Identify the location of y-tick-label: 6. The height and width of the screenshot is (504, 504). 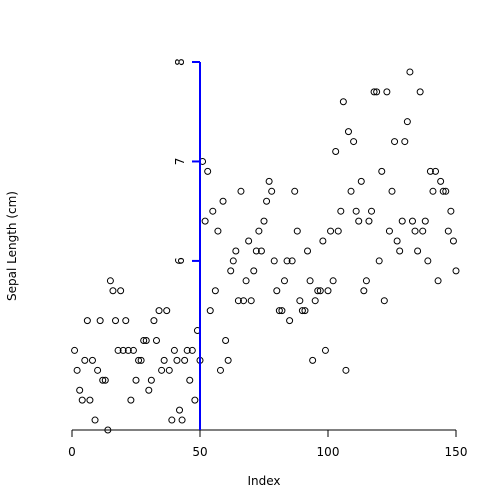
(180, 261).